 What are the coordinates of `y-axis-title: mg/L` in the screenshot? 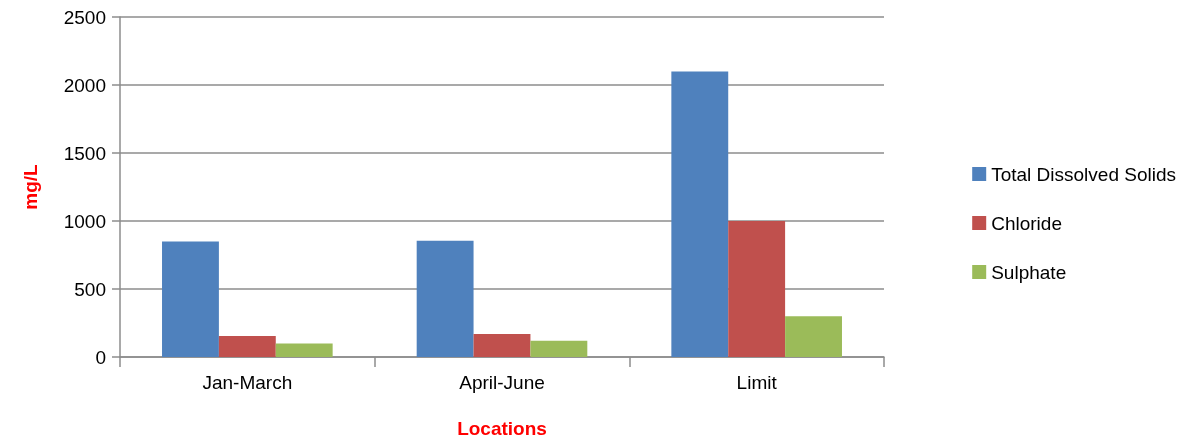 It's located at (30, 186).